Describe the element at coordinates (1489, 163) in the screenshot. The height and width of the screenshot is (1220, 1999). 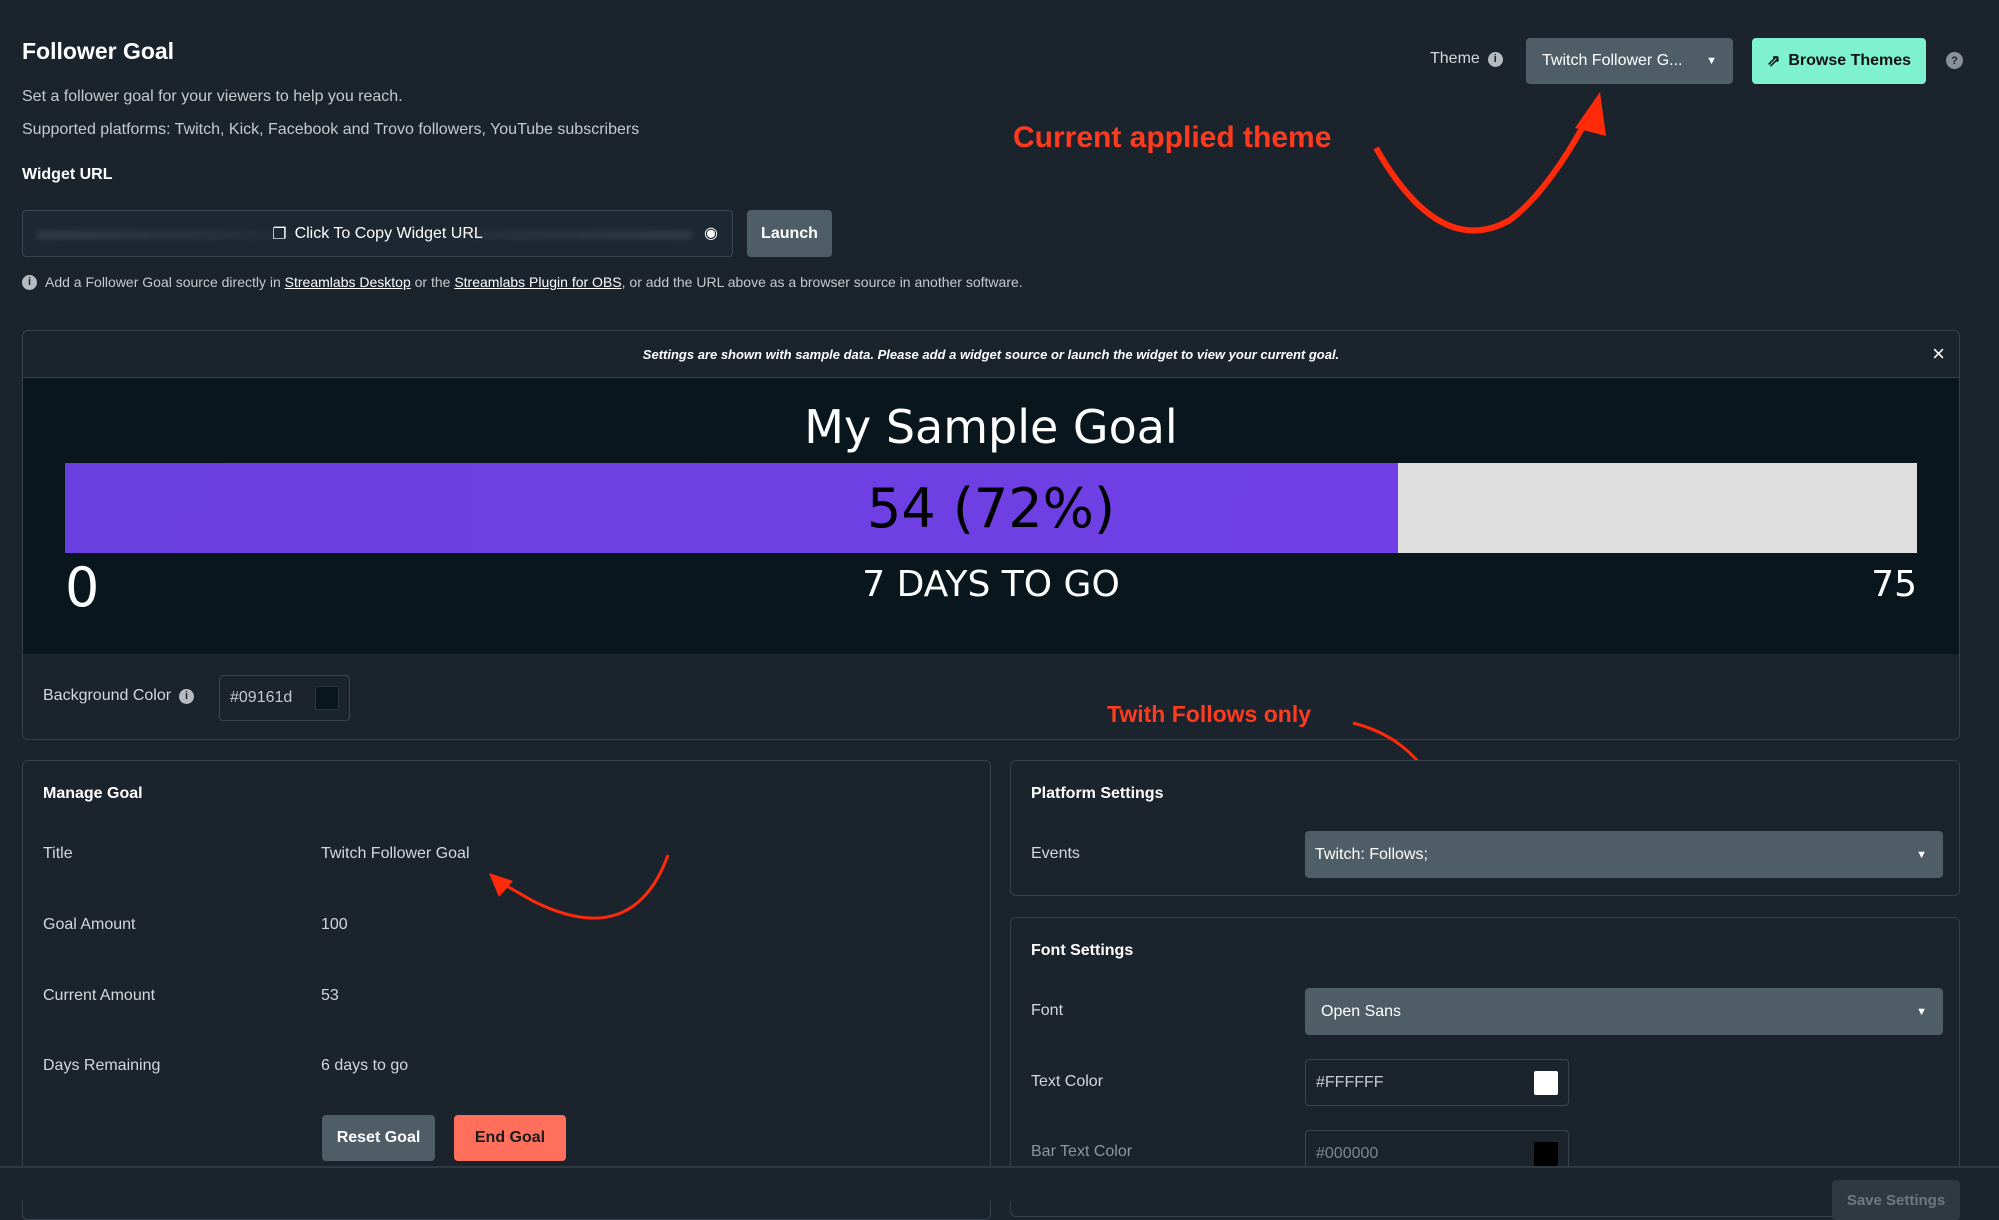
I see `annotation-arrow-theme` at that location.